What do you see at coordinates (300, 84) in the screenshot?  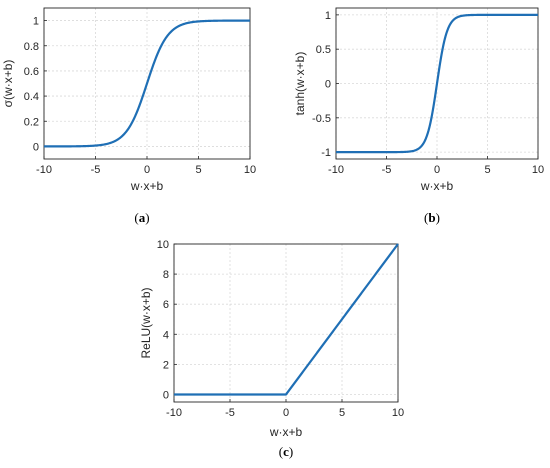 I see `y-axis-label: tanh(w·x+b)` at bounding box center [300, 84].